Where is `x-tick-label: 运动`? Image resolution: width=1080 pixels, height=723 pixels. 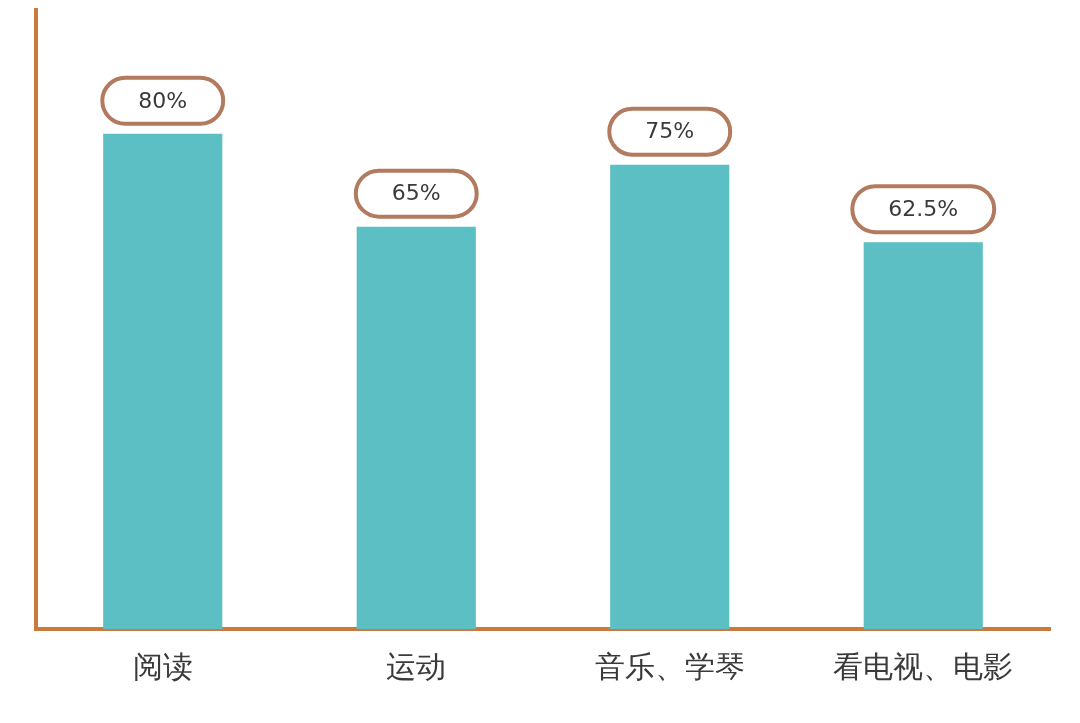
x-tick-label: 运动 is located at coordinates (416, 666).